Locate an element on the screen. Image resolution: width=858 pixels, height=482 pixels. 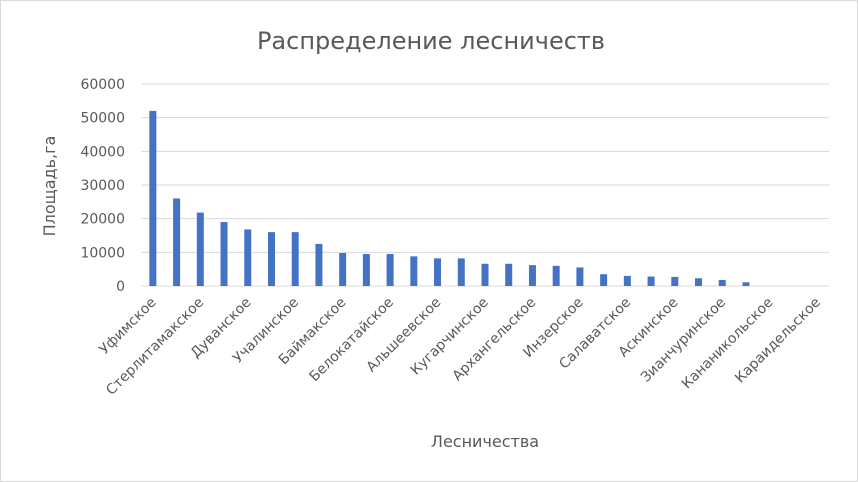
y-tick-label: 10000 is located at coordinates (102, 253).